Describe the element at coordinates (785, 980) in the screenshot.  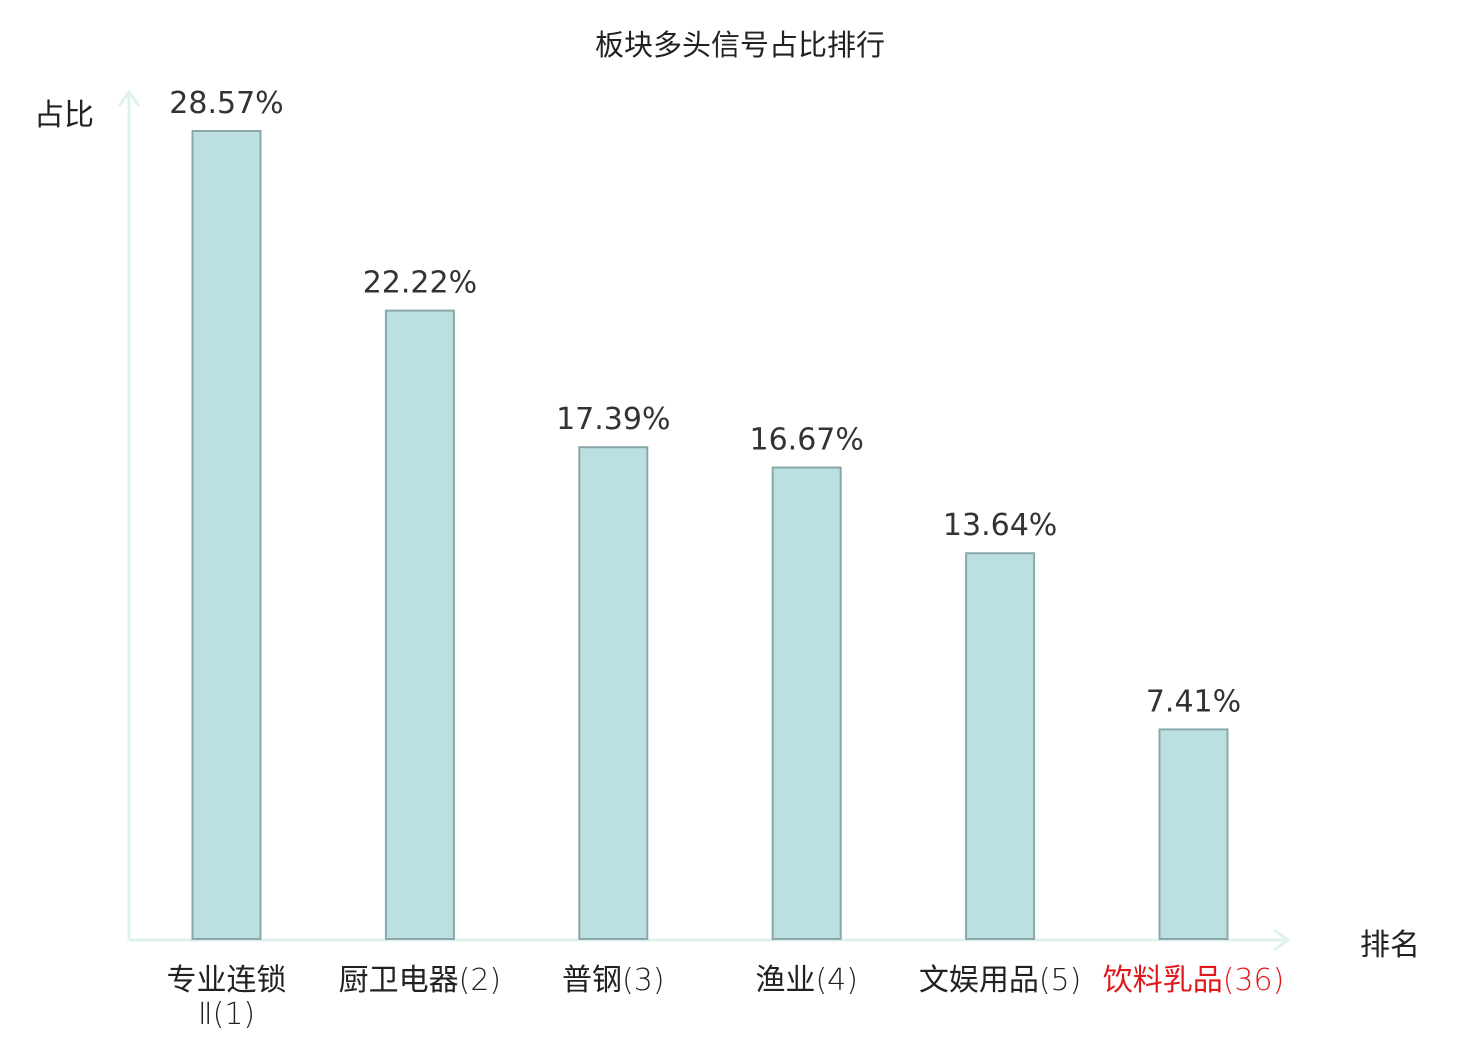
I see `category-name: 渔业` at that location.